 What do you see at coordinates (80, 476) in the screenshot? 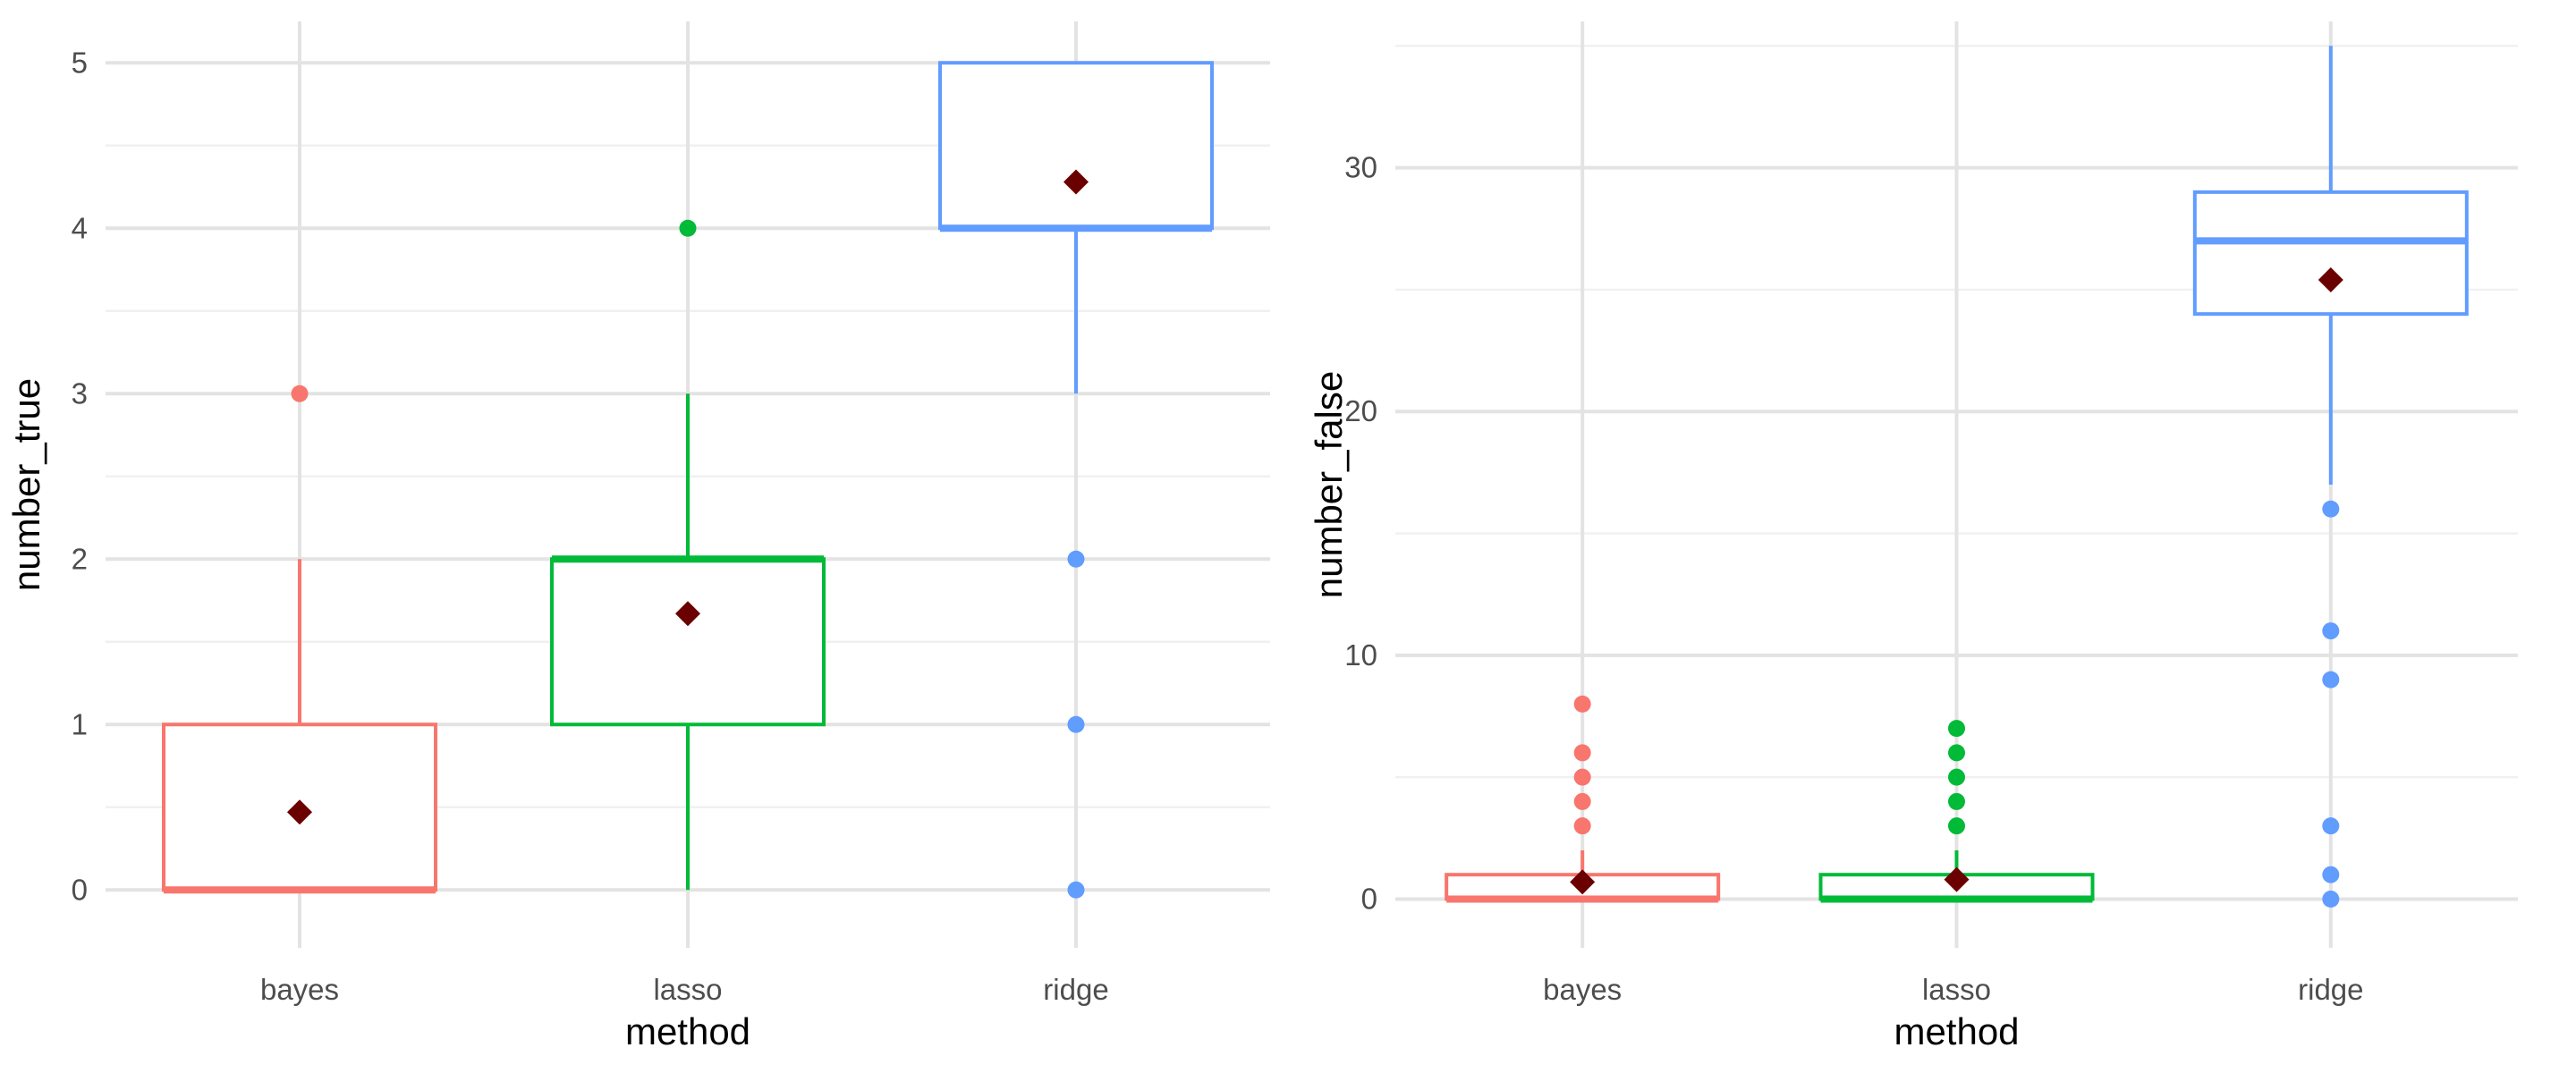
I see `y-tick-labels: 0 1 2 3 4 5` at bounding box center [80, 476].